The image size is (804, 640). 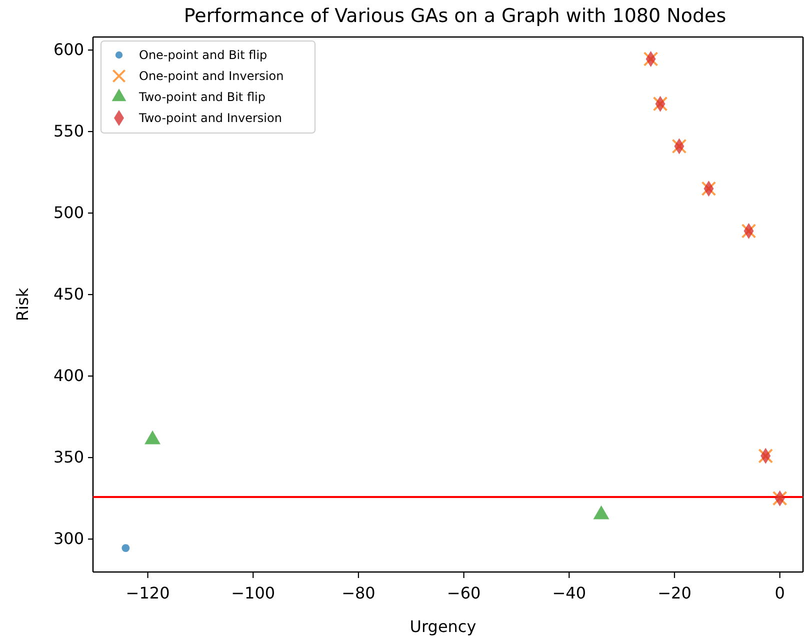 I want to click on y-tick-label: 600, so click(x=68, y=50).